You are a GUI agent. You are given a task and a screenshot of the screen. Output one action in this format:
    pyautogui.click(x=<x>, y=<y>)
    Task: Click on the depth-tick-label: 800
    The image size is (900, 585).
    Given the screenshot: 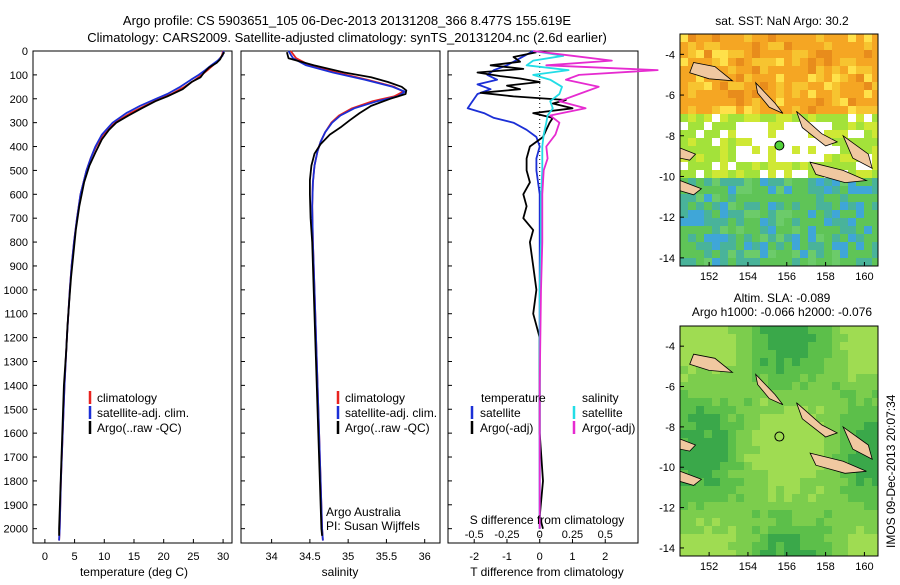 What is the action you would take?
    pyautogui.click(x=19, y=243)
    